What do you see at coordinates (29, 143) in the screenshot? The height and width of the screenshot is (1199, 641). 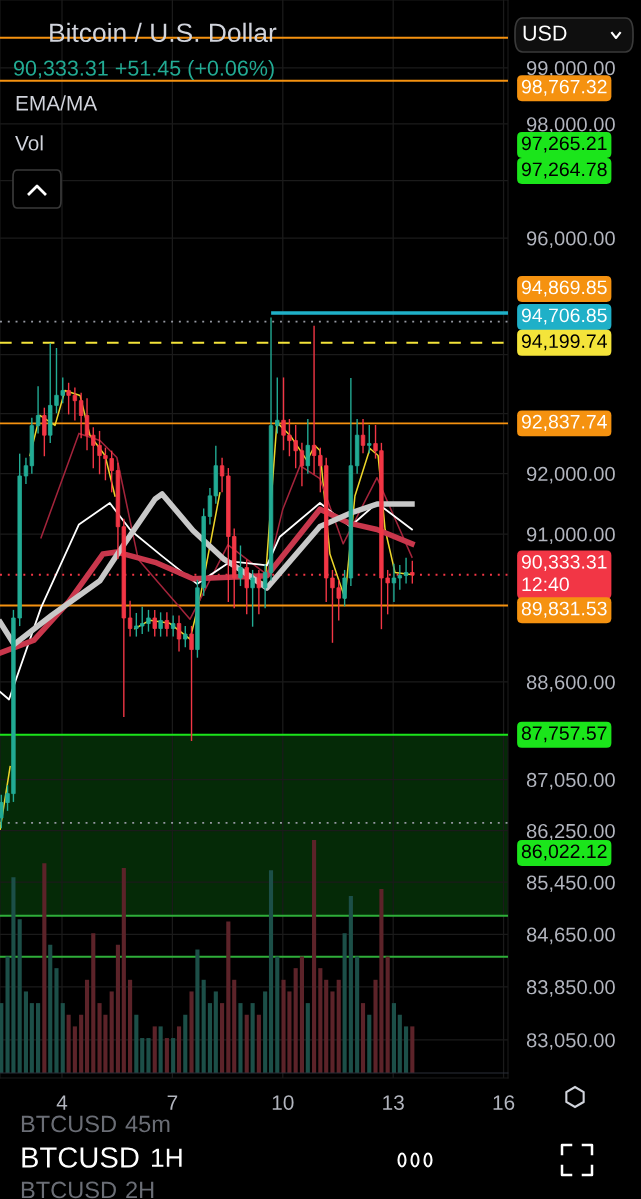 I see `annotation: Vol` at bounding box center [29, 143].